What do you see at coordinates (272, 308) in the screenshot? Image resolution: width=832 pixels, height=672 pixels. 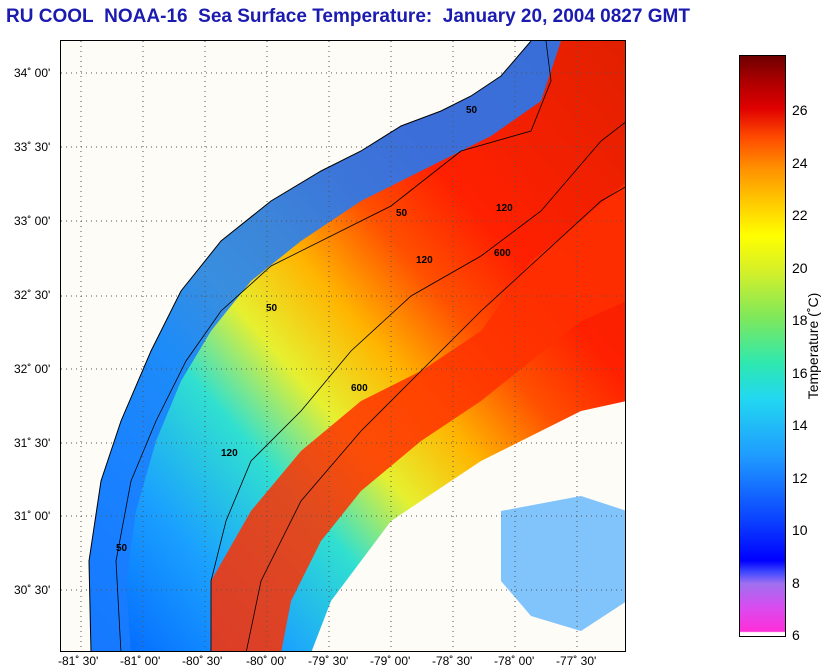 I see `isobath-label-50-c: 50` at bounding box center [272, 308].